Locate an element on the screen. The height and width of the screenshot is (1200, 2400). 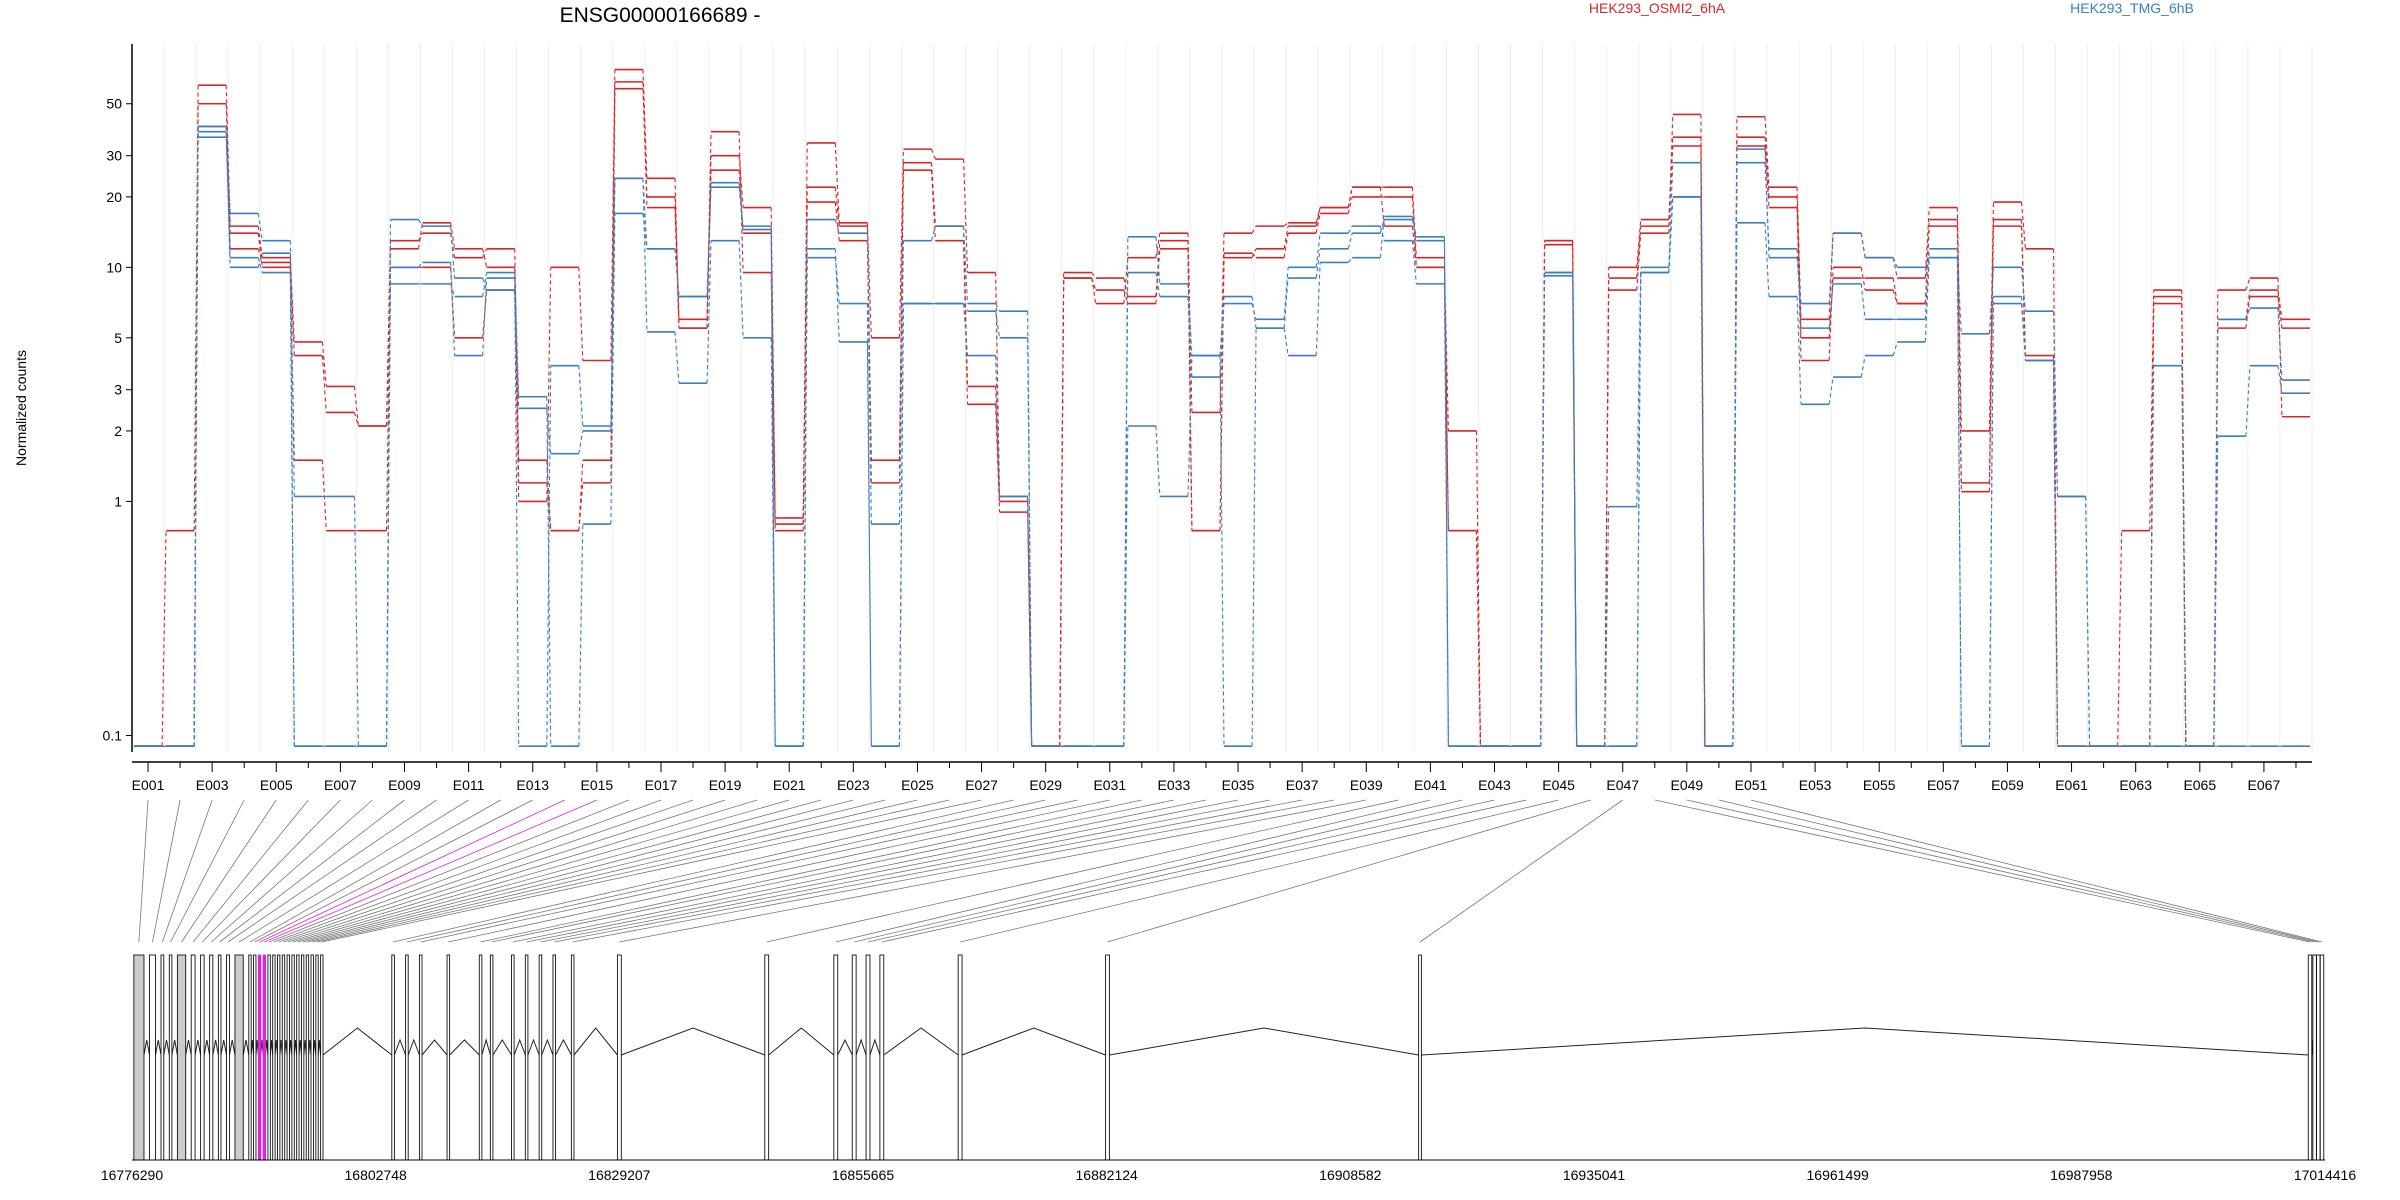
gene-coordinate-label: 16961499 is located at coordinates (1838, 1175).